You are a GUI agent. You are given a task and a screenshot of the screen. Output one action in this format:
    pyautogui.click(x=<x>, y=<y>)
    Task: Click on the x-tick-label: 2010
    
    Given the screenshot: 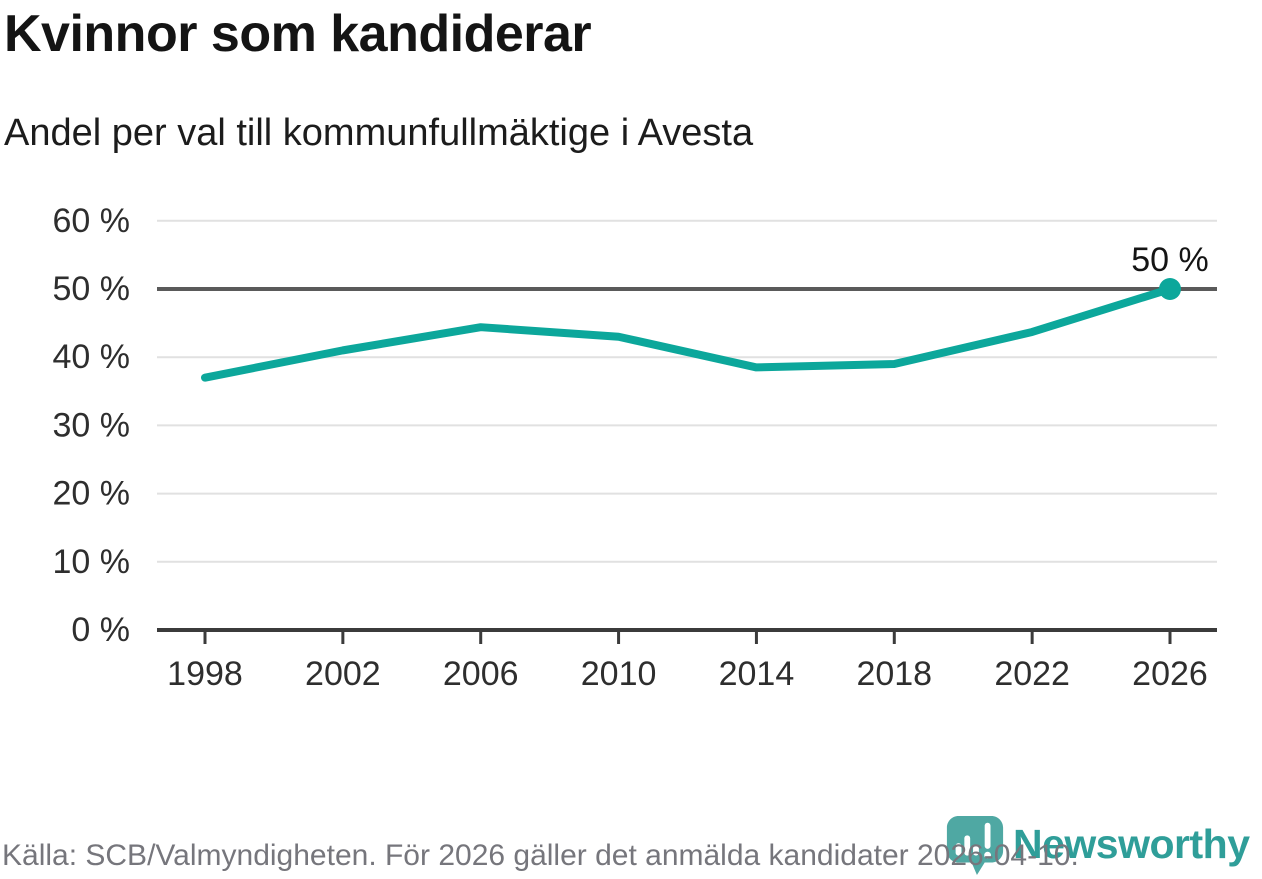 What is the action you would take?
    pyautogui.click(x=619, y=674)
    